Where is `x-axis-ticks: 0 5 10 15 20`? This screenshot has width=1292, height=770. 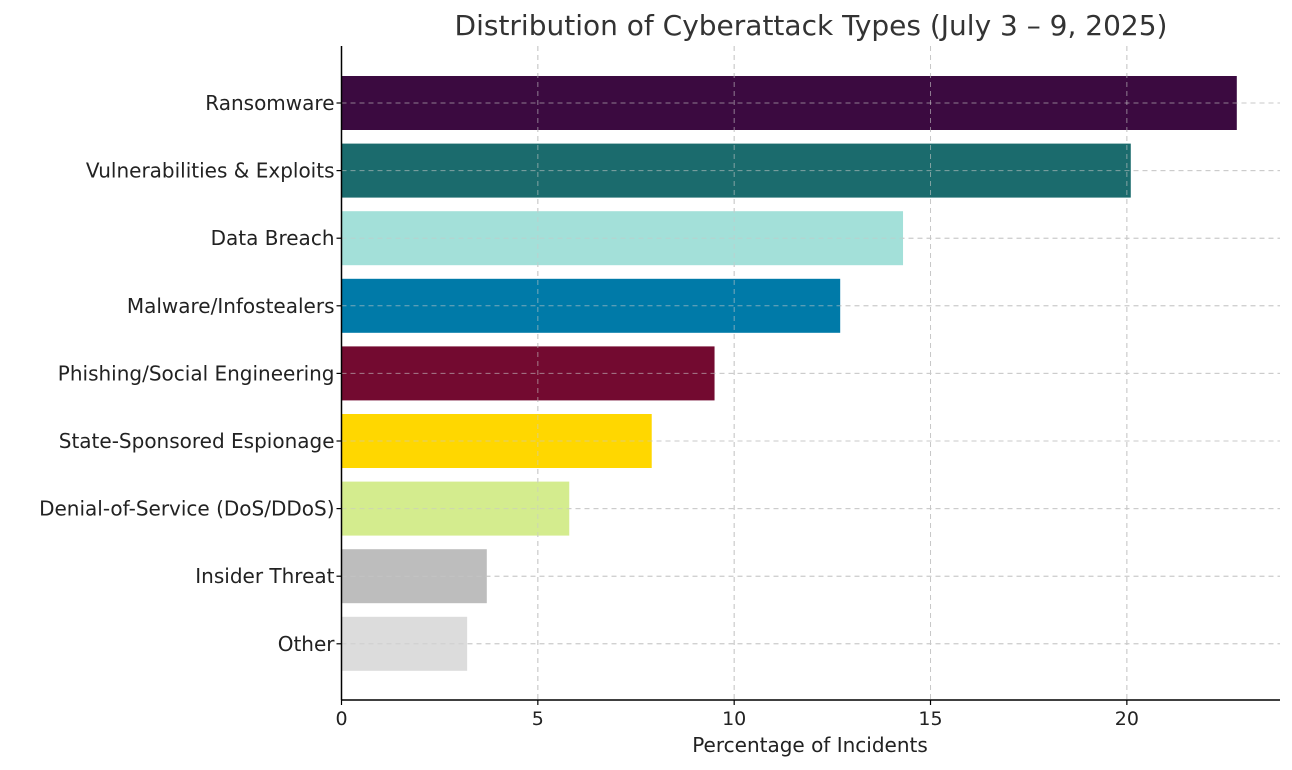 x-axis-ticks: 0 5 10 15 20 is located at coordinates (737, 715).